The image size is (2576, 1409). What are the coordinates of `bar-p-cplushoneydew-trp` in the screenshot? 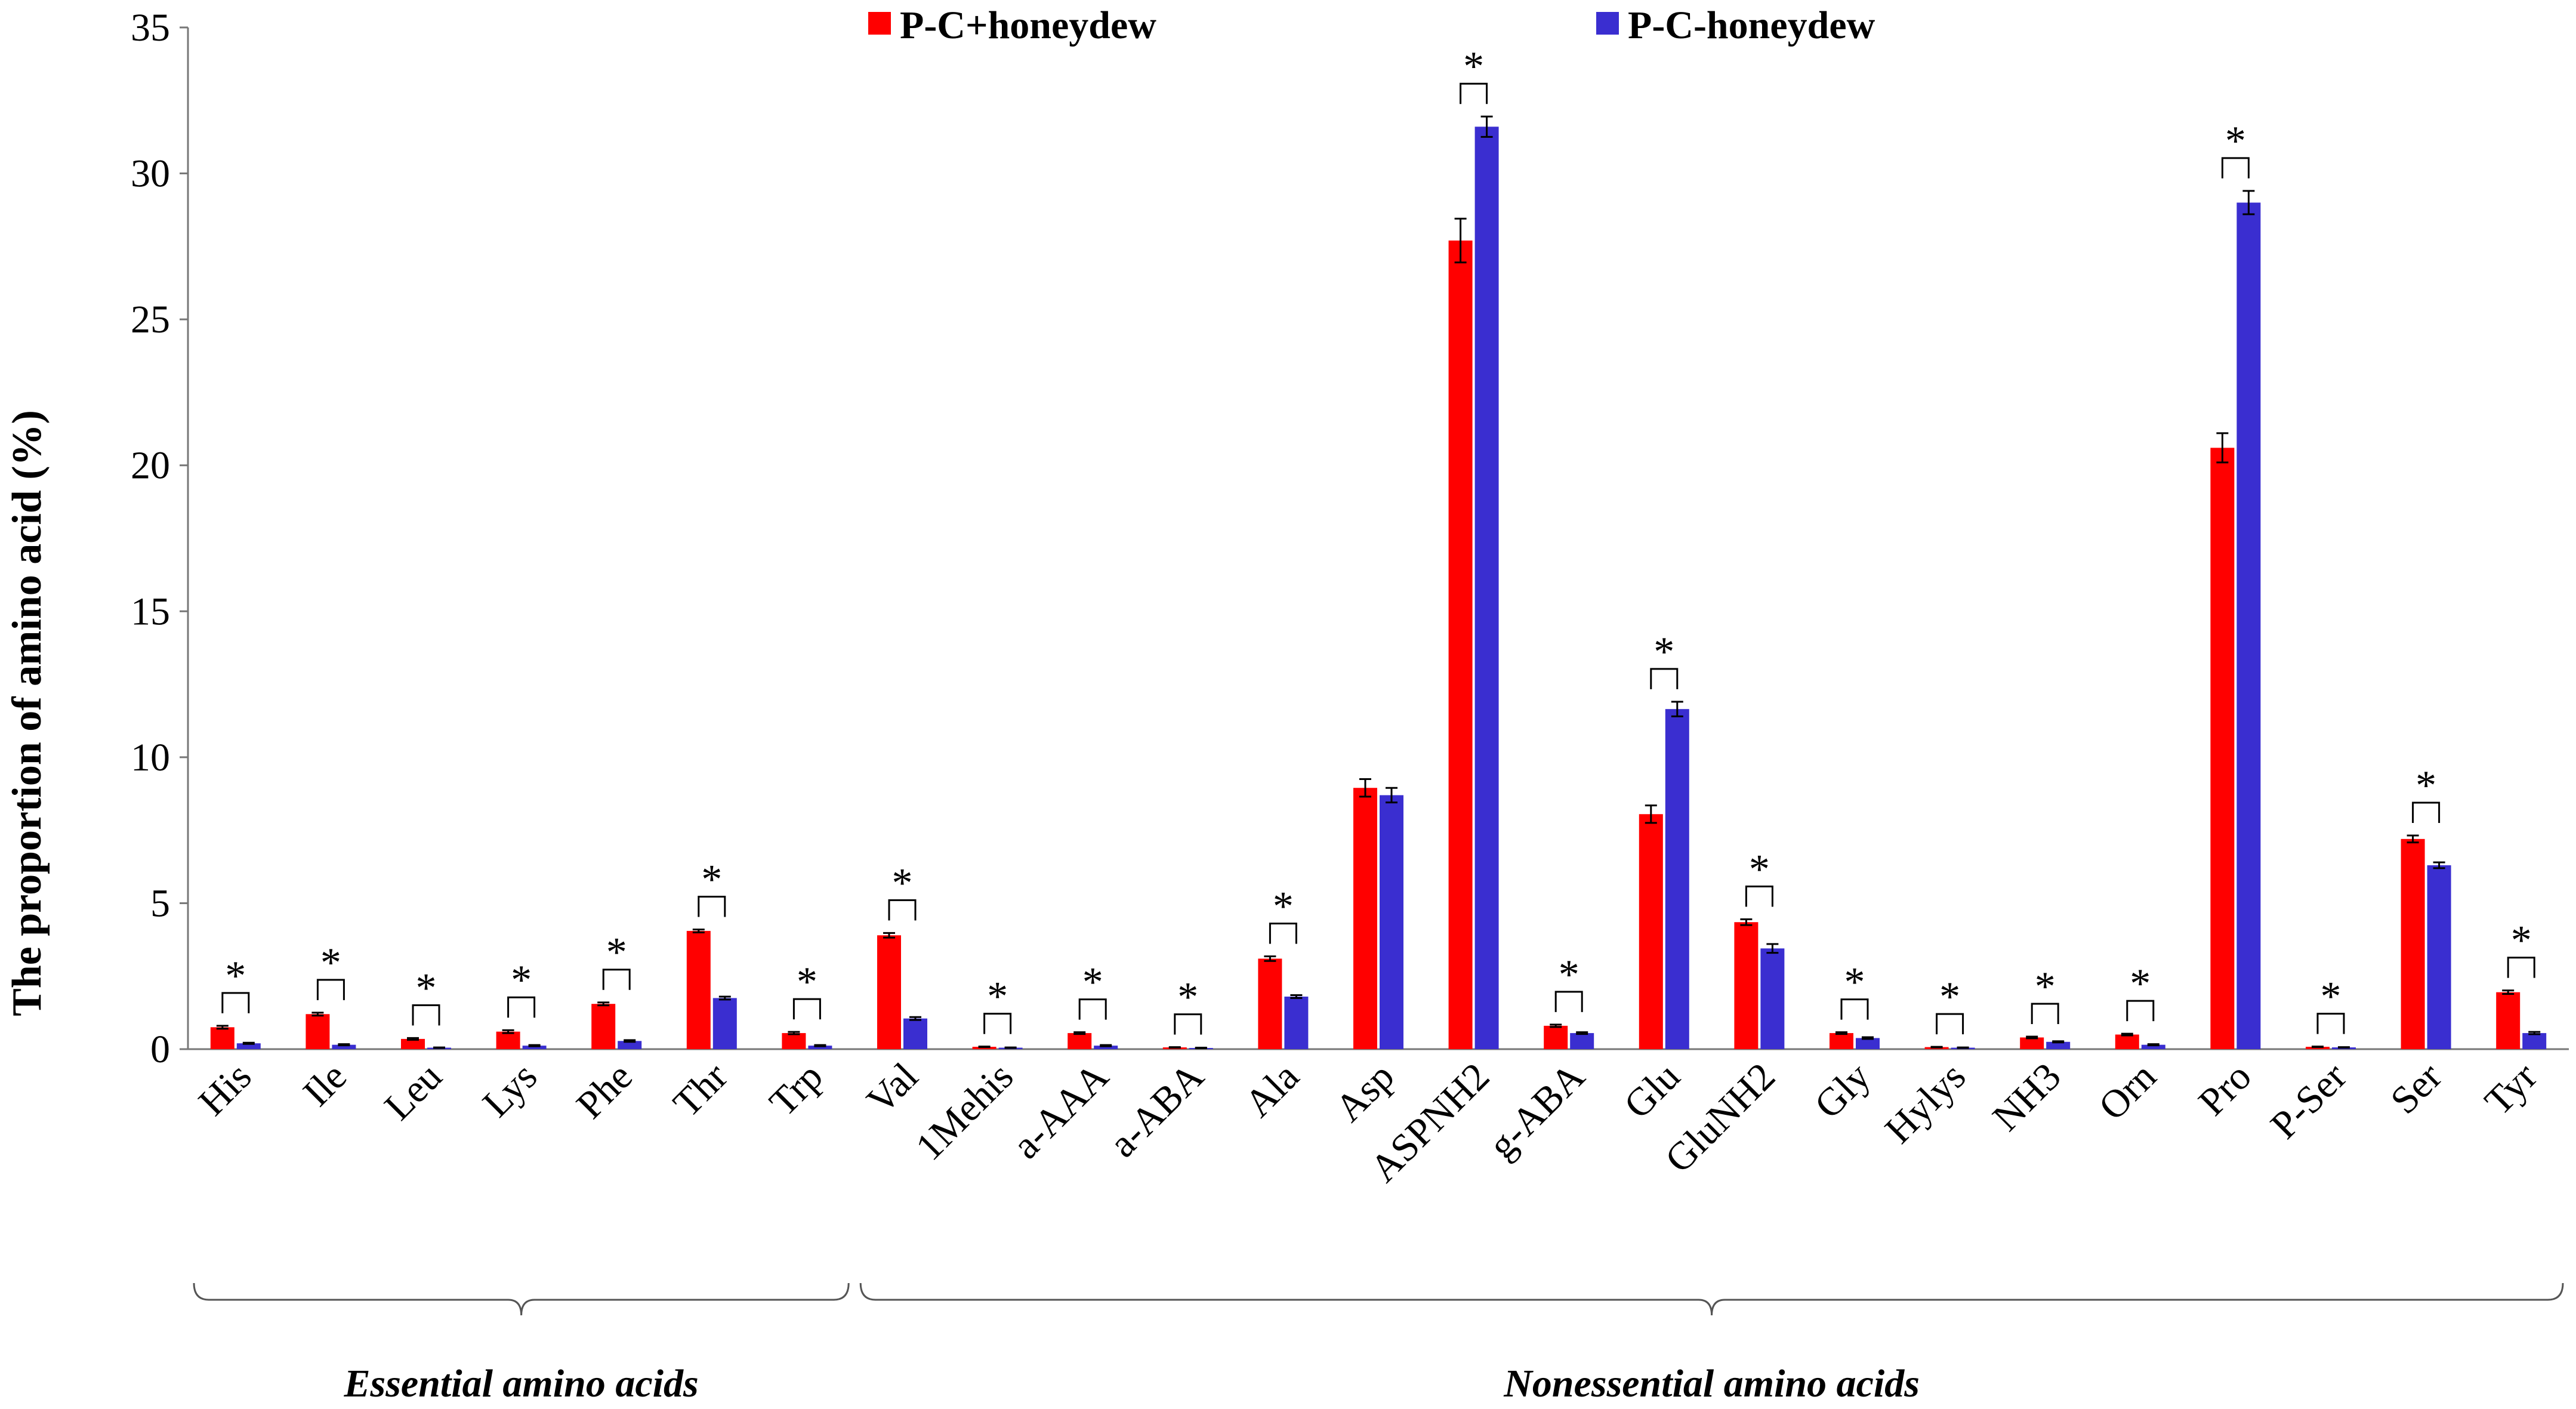 It's located at (794, 1041).